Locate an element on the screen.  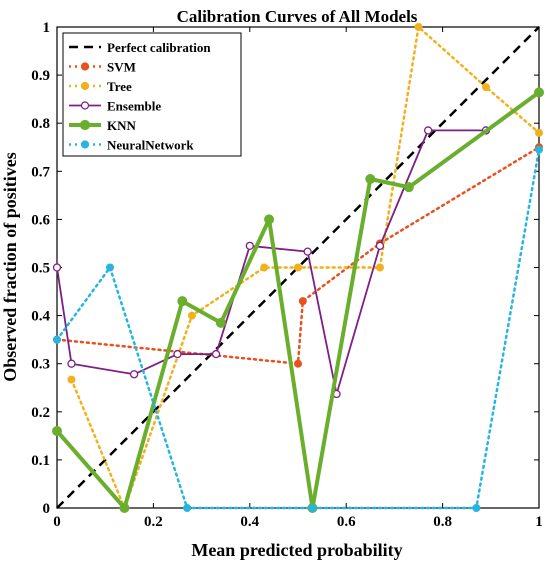
x-tick-label: 0.6 is located at coordinates (346, 522).